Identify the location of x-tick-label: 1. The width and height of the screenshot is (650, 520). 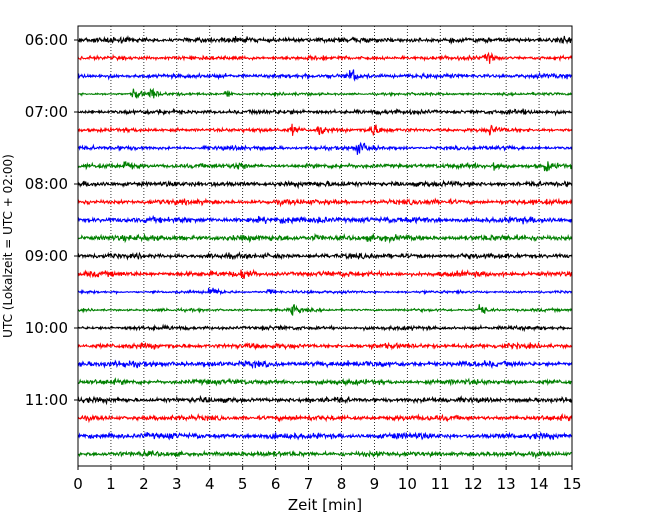
(111, 484).